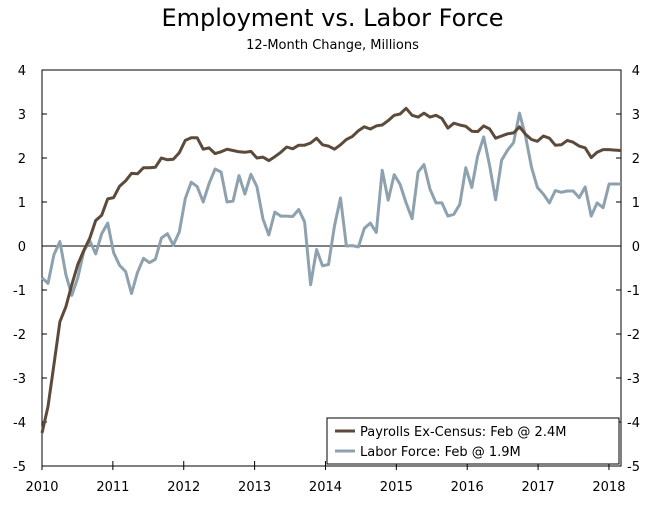 This screenshot has width=665, height=508. I want to click on chart-subtitle: 12-Month Change, Millions, so click(332, 45).